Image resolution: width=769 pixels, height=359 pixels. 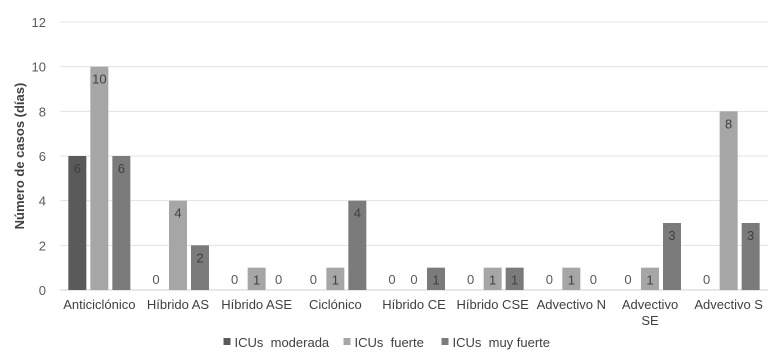 I want to click on x-tick-label-line: Híbrido ASE, so click(x=256, y=304).